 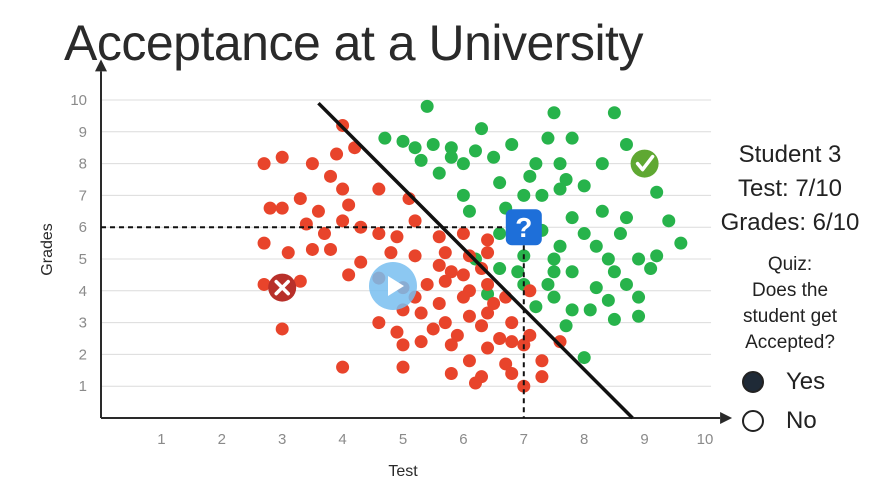 I want to click on y-tick-label: 7, so click(x=83, y=195).